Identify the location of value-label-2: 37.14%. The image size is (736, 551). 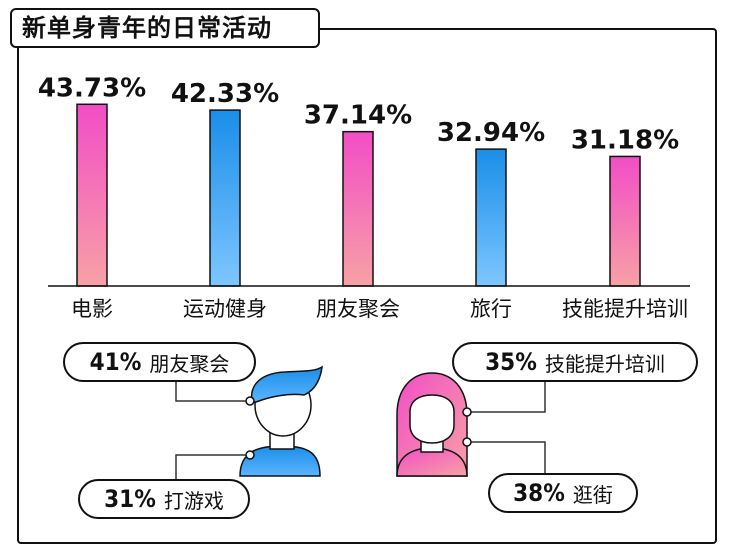
(358, 116).